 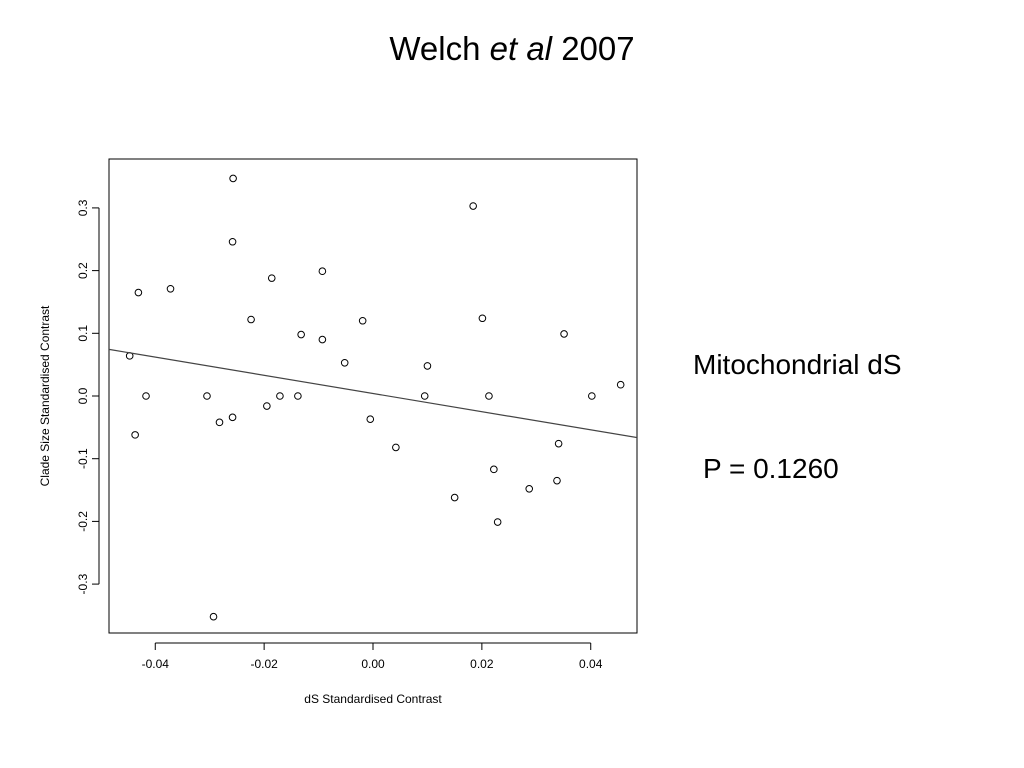 I want to click on regression-line, so click(x=373, y=393).